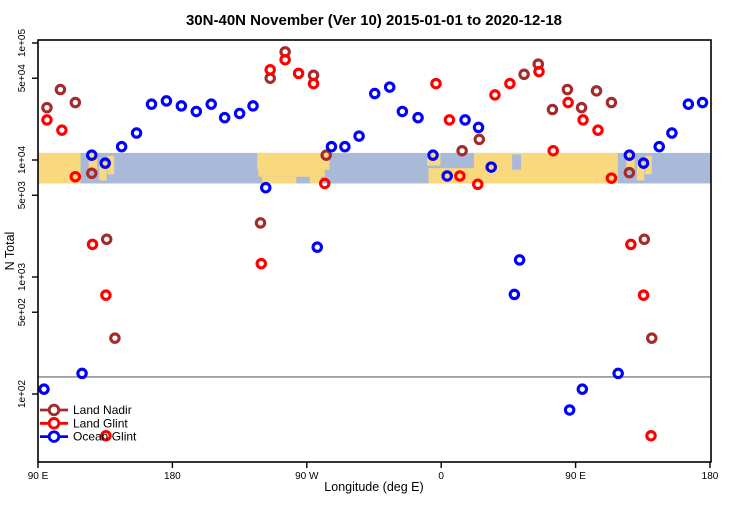 The width and height of the screenshot is (750, 505). I want to click on y-tick-label: 1e+03, so click(22, 277).